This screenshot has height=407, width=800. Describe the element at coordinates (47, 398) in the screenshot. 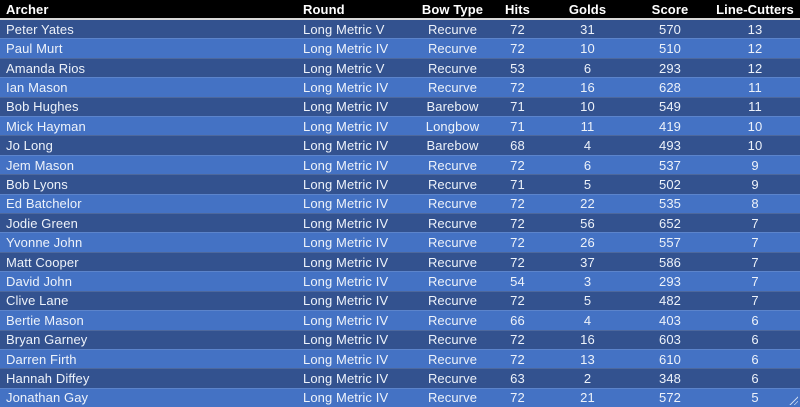

I see `cell-archer: Jonathan Gay` at that location.